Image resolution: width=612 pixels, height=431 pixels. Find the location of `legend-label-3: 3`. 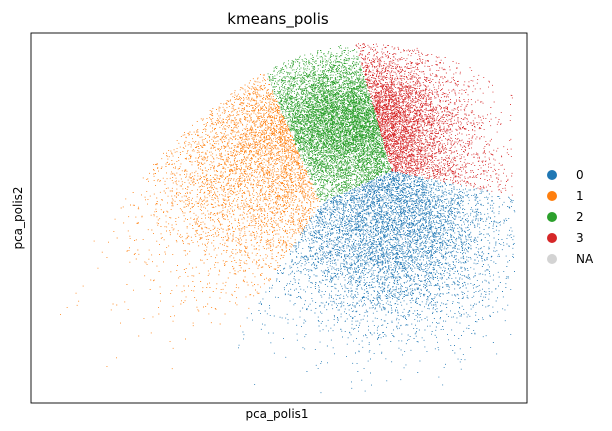

legend-label-3: 3 is located at coordinates (580, 238).